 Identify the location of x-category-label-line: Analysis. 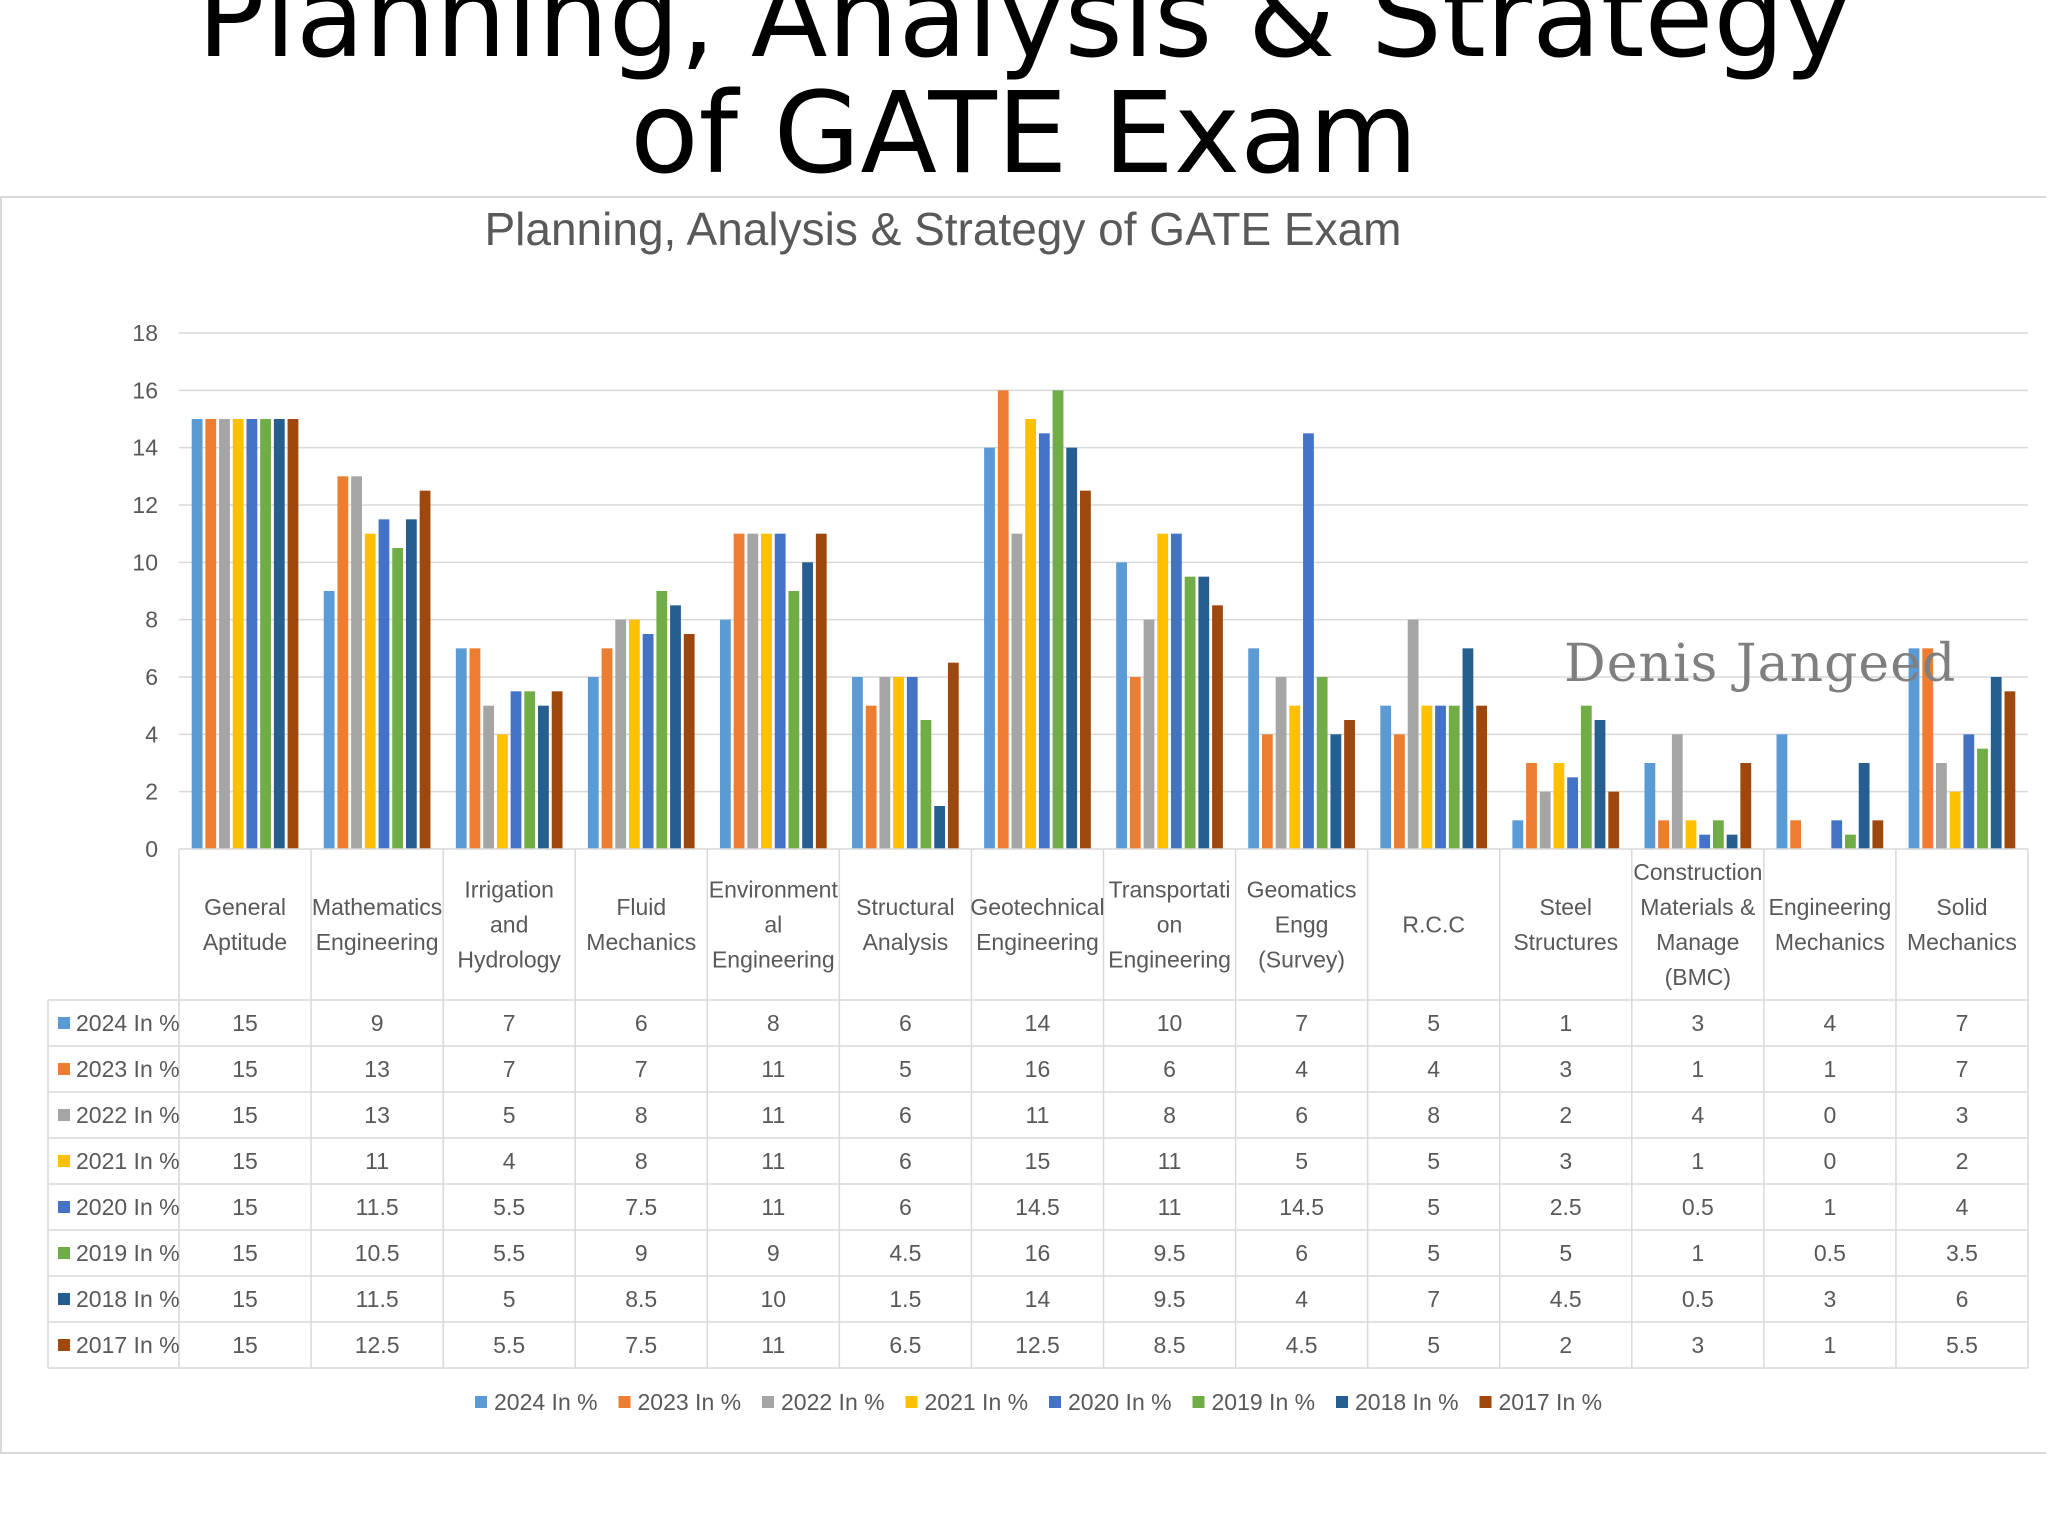
(906, 942).